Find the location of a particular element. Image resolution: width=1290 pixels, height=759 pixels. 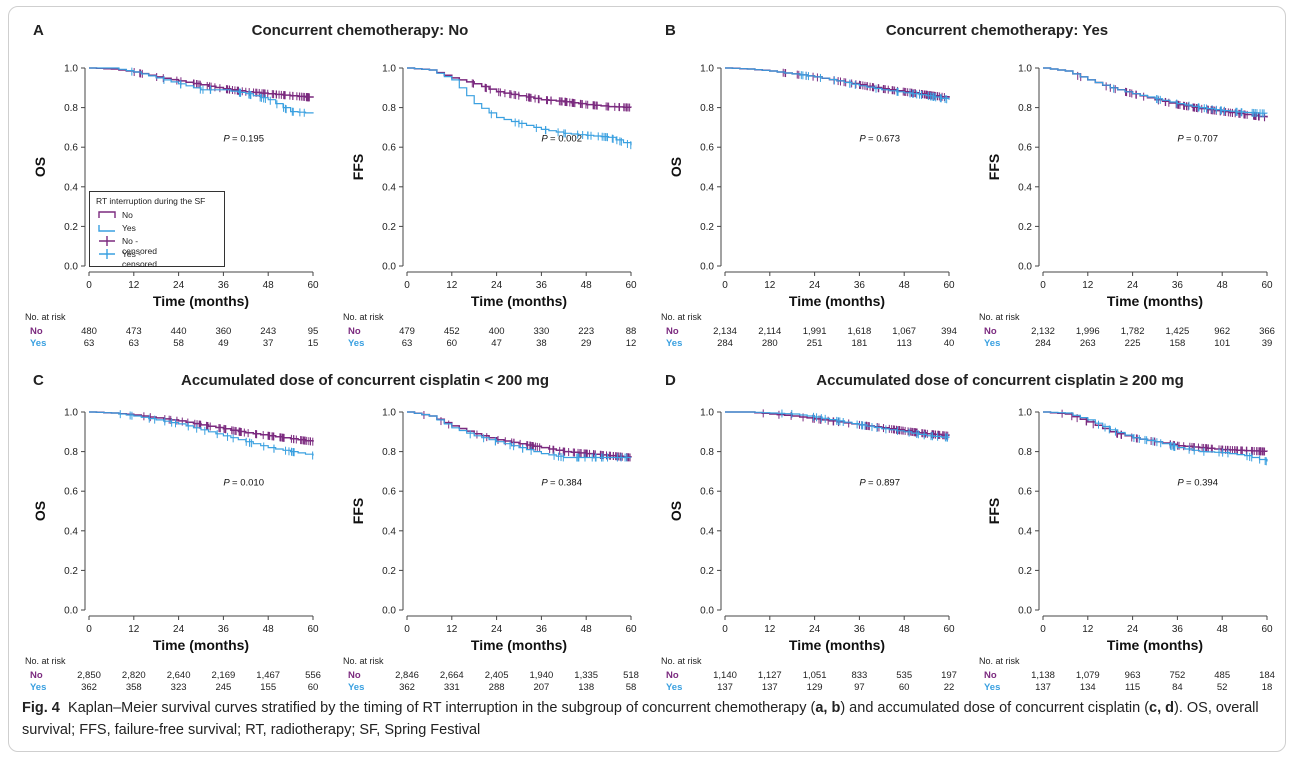

risk-value-no: 366 is located at coordinates (1267, 331).